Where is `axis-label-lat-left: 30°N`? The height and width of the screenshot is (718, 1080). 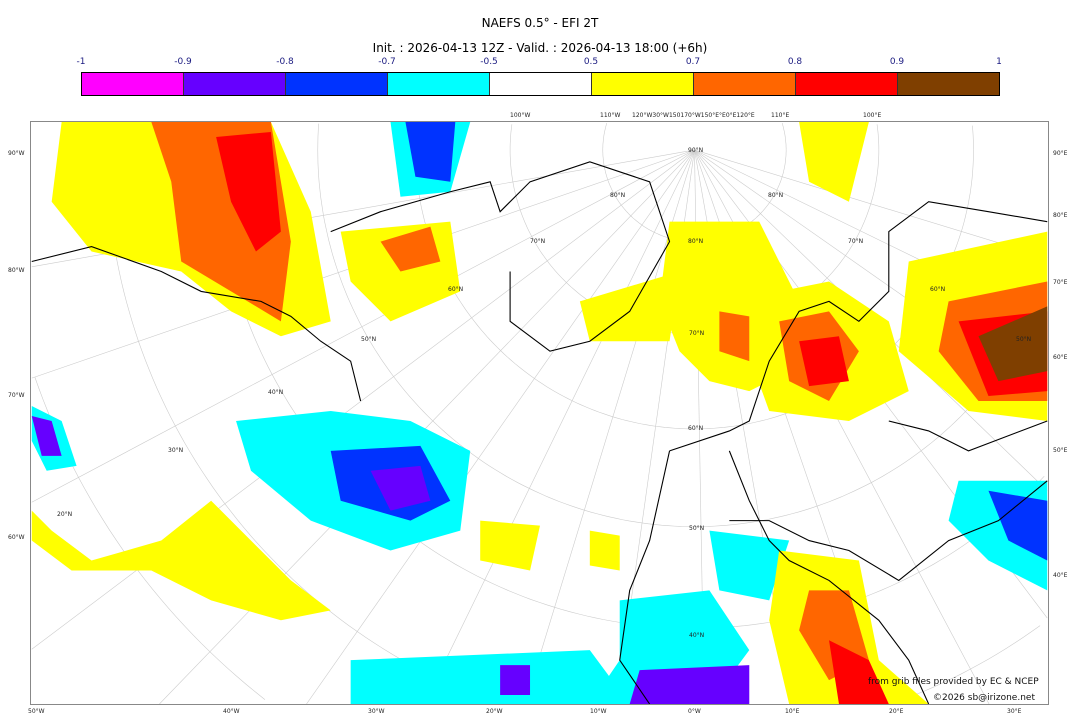
axis-label-lat-left: 30°N is located at coordinates (176, 450).